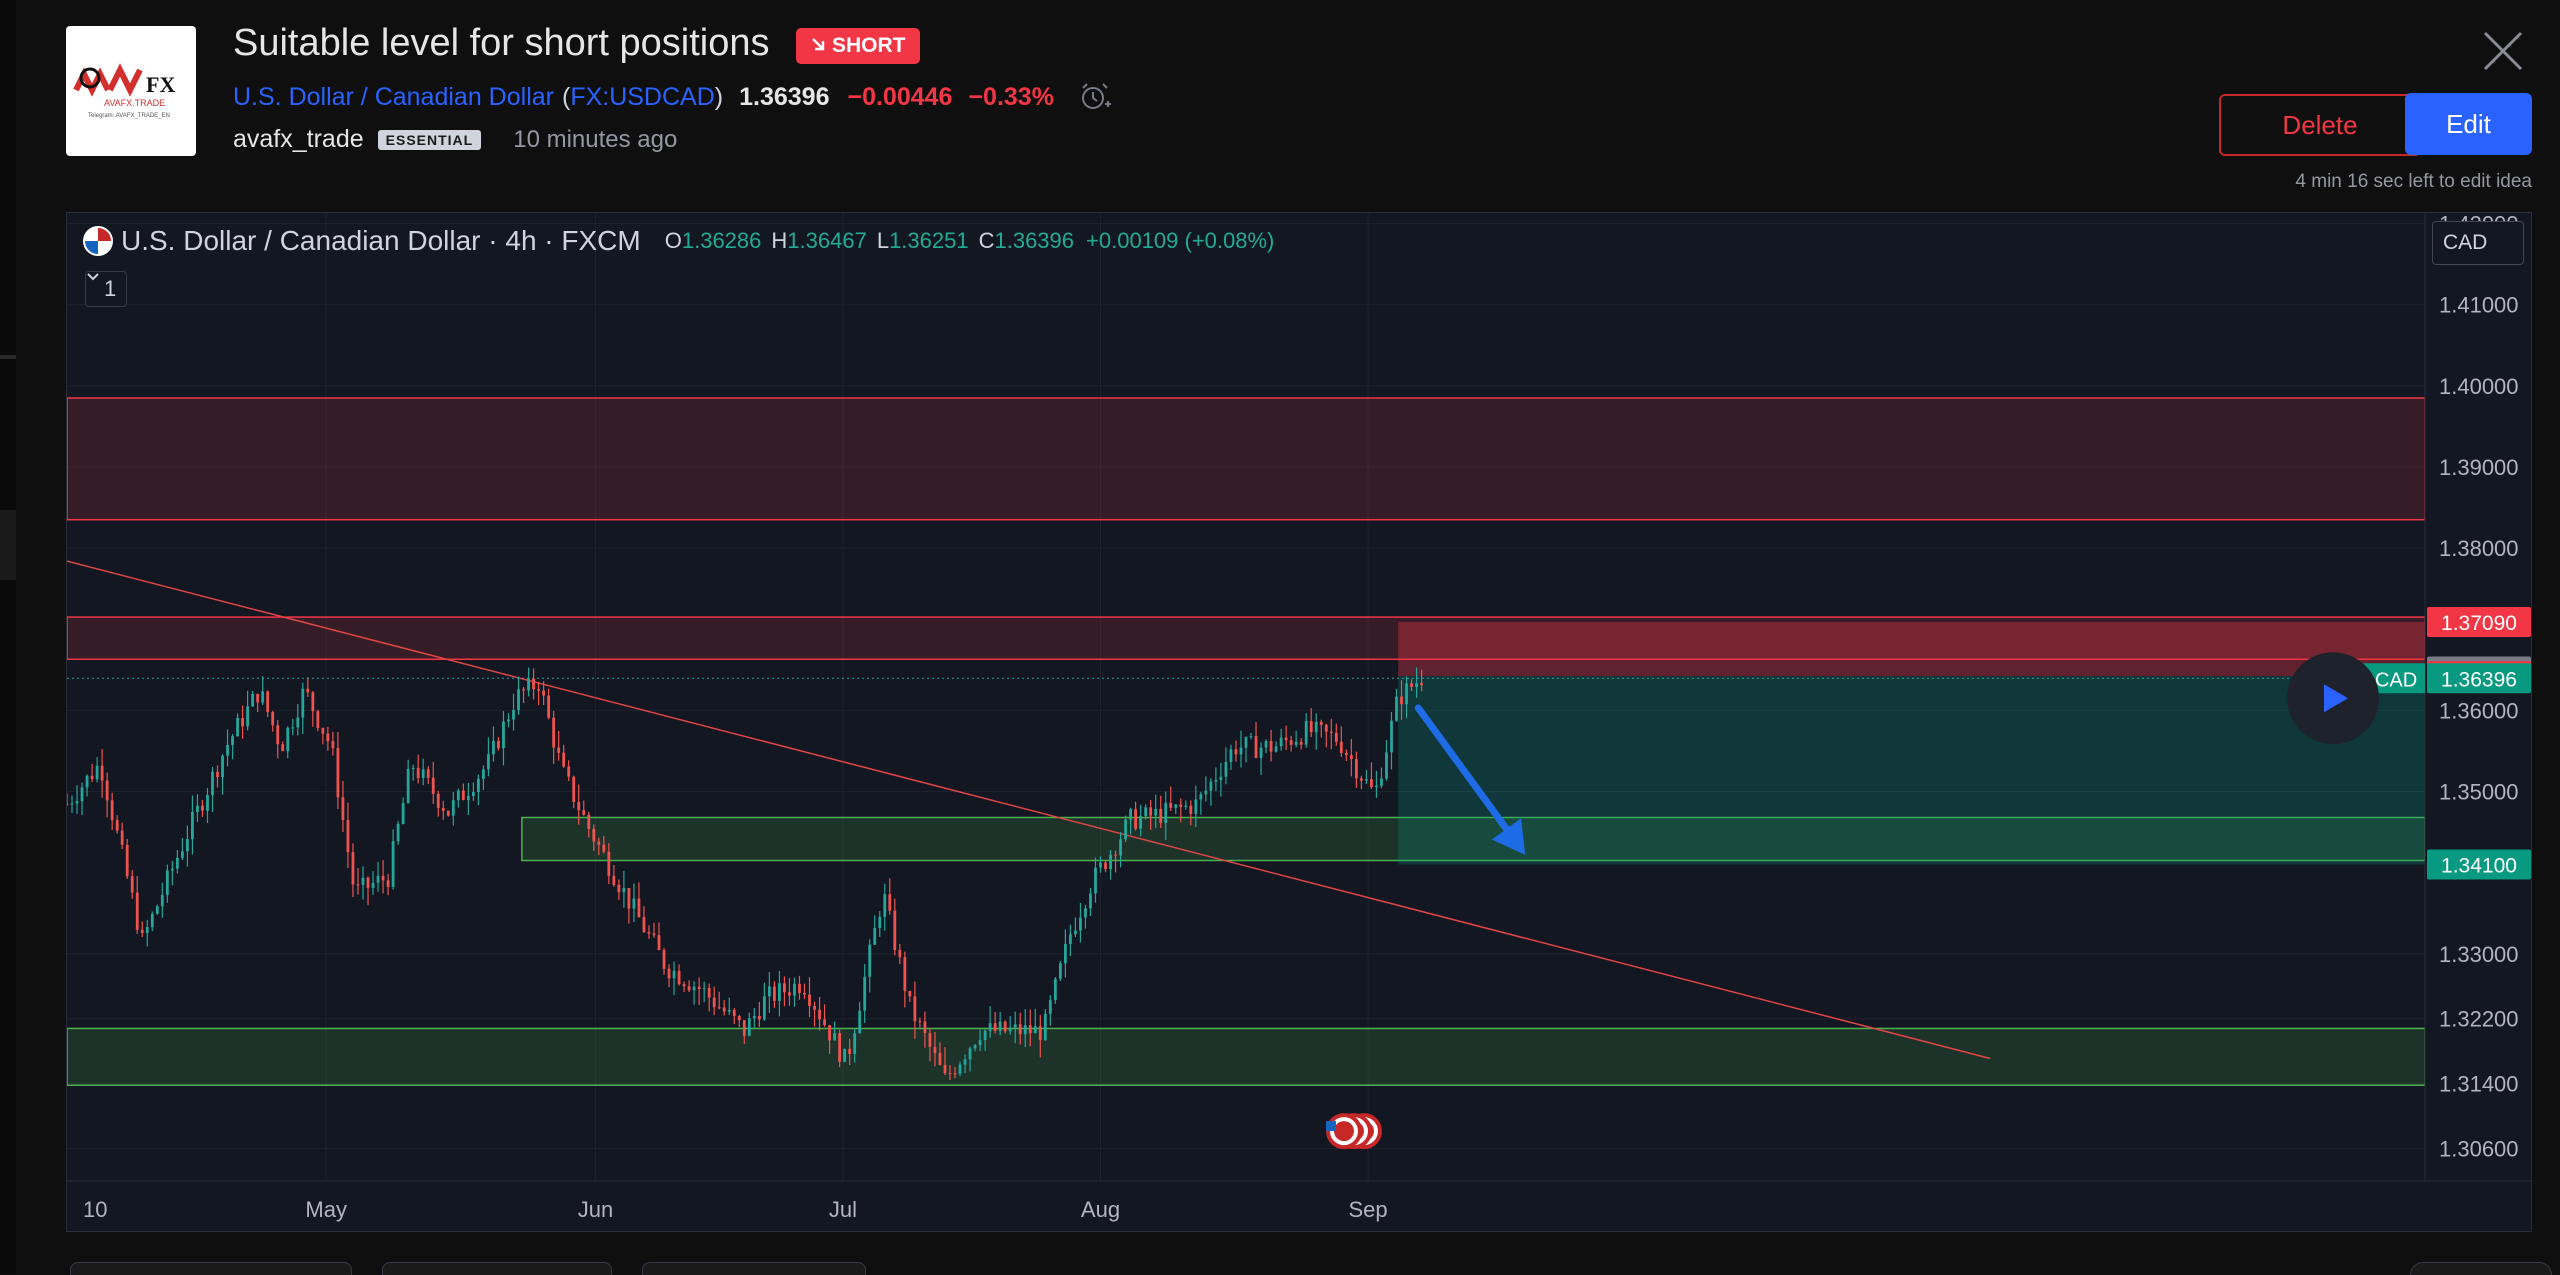 The height and width of the screenshot is (1275, 2560). I want to click on price-axis-bg, so click(2478, 697).